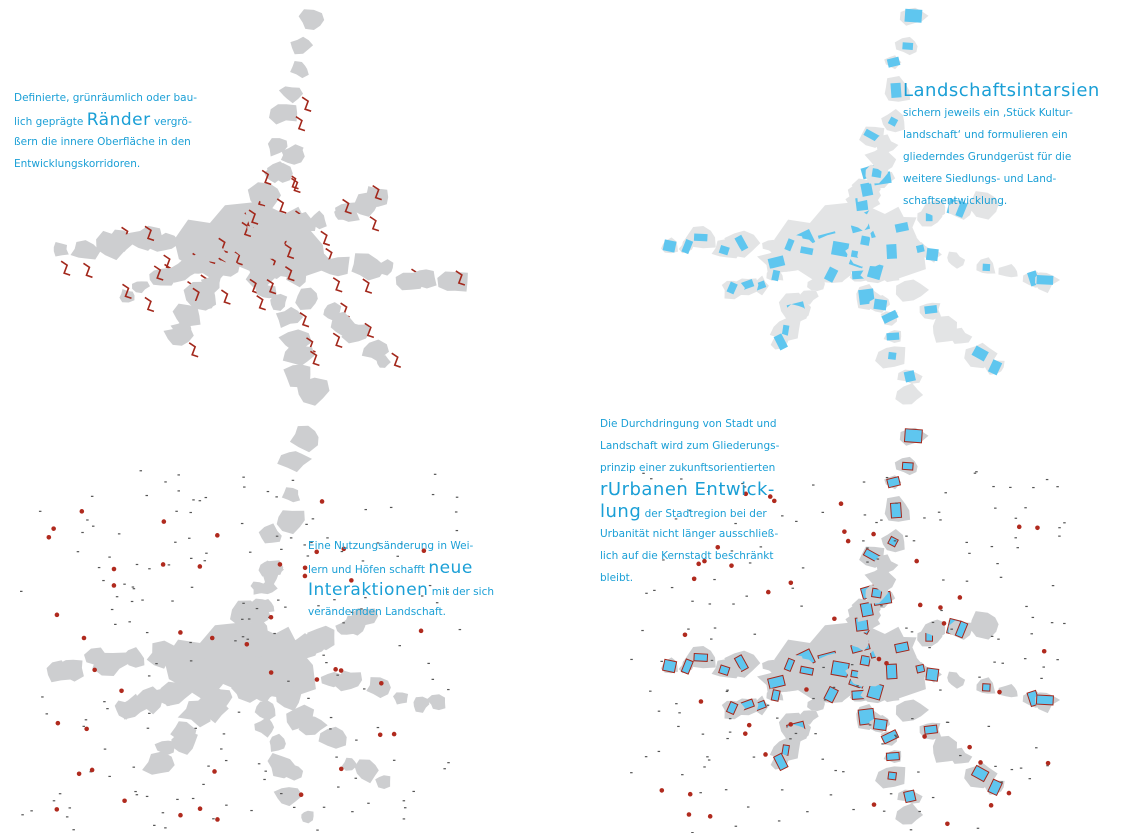  Describe the element at coordinates (368, 570) in the screenshot. I see `text: lern und Höfen schafft` at that location.